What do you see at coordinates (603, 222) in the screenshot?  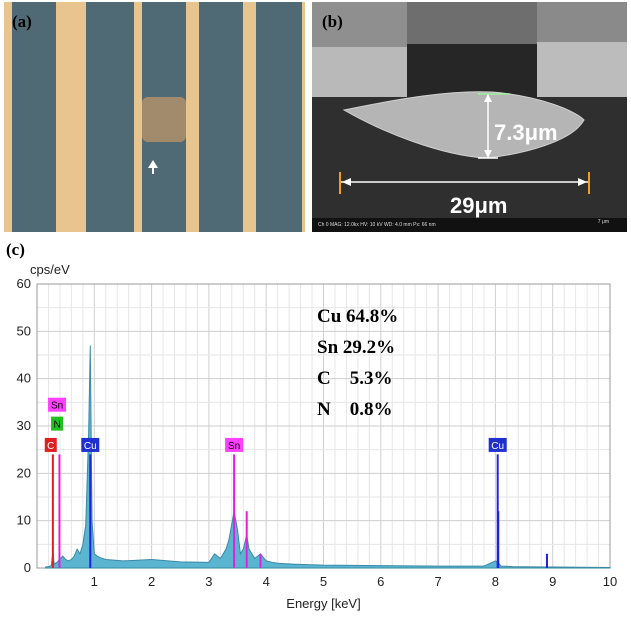 I see `sem-scale-label: 7 μm` at bounding box center [603, 222].